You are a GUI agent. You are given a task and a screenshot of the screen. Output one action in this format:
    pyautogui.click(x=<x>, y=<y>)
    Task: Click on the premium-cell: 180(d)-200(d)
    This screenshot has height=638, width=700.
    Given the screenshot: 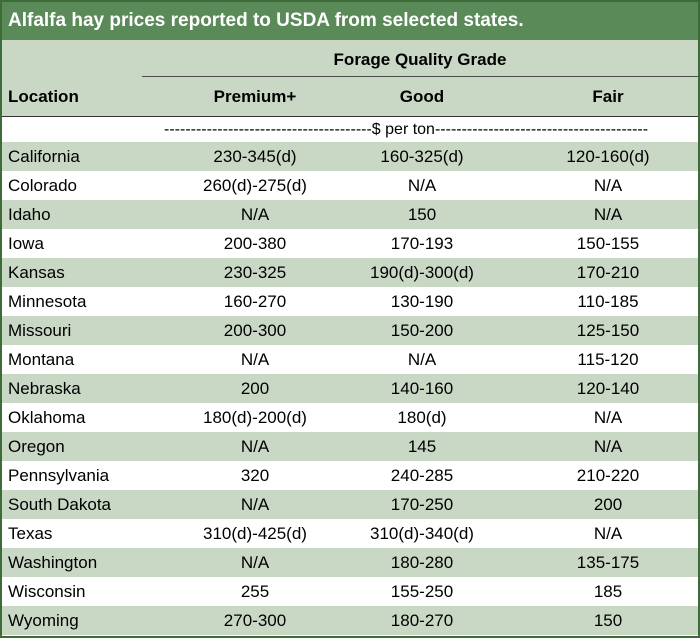 What is the action you would take?
    pyautogui.click(x=255, y=417)
    